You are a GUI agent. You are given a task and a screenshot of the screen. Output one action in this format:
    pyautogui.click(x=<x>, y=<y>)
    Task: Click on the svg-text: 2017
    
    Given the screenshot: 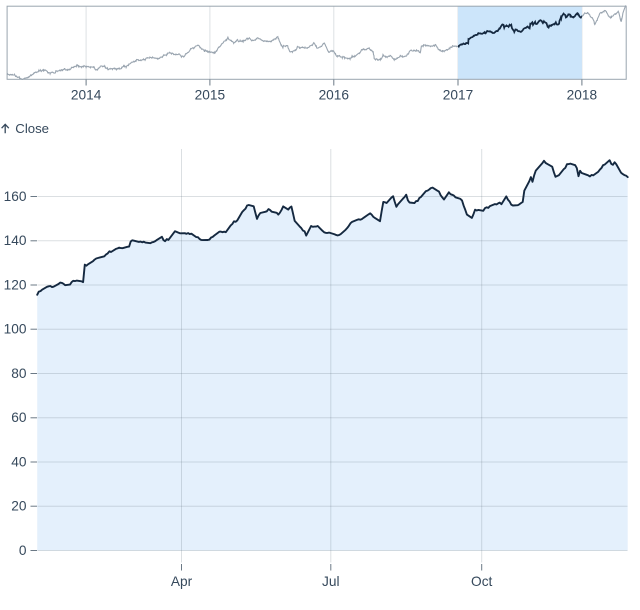 What is the action you would take?
    pyautogui.click(x=458, y=95)
    